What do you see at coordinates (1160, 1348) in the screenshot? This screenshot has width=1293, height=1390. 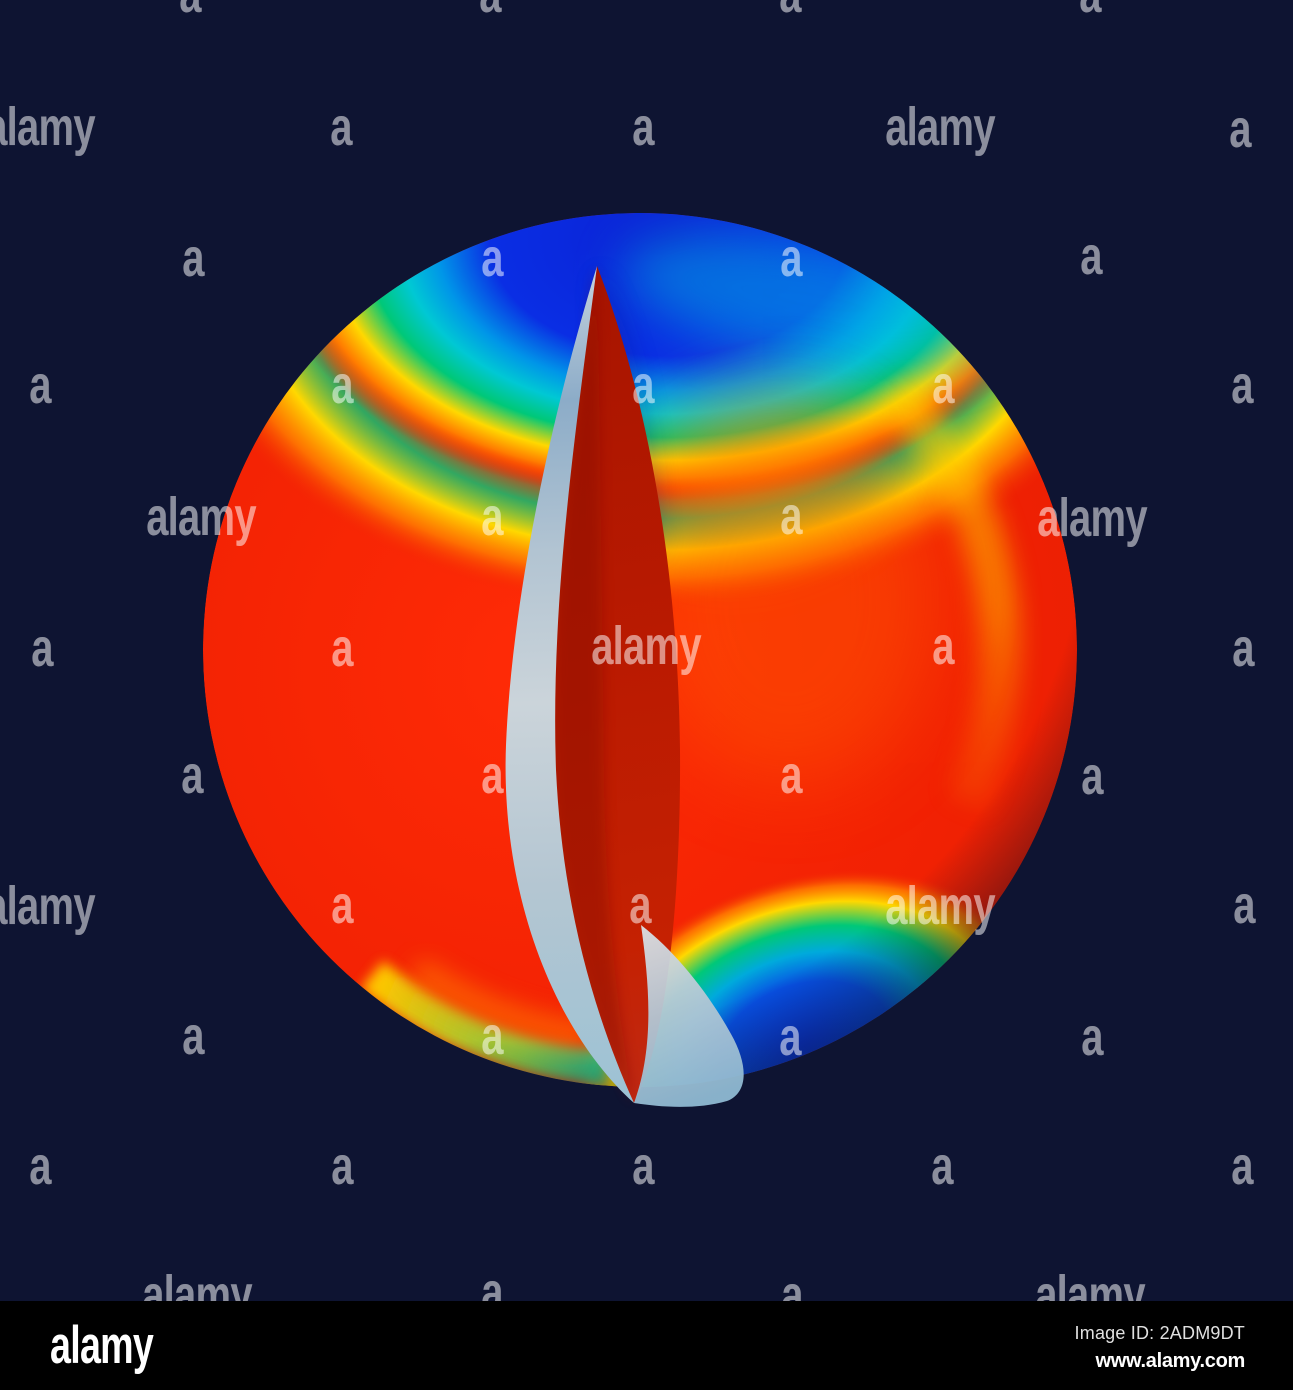 I see `footer-meta: Image ID: 2ADM9DT www.alamy.com` at bounding box center [1160, 1348].